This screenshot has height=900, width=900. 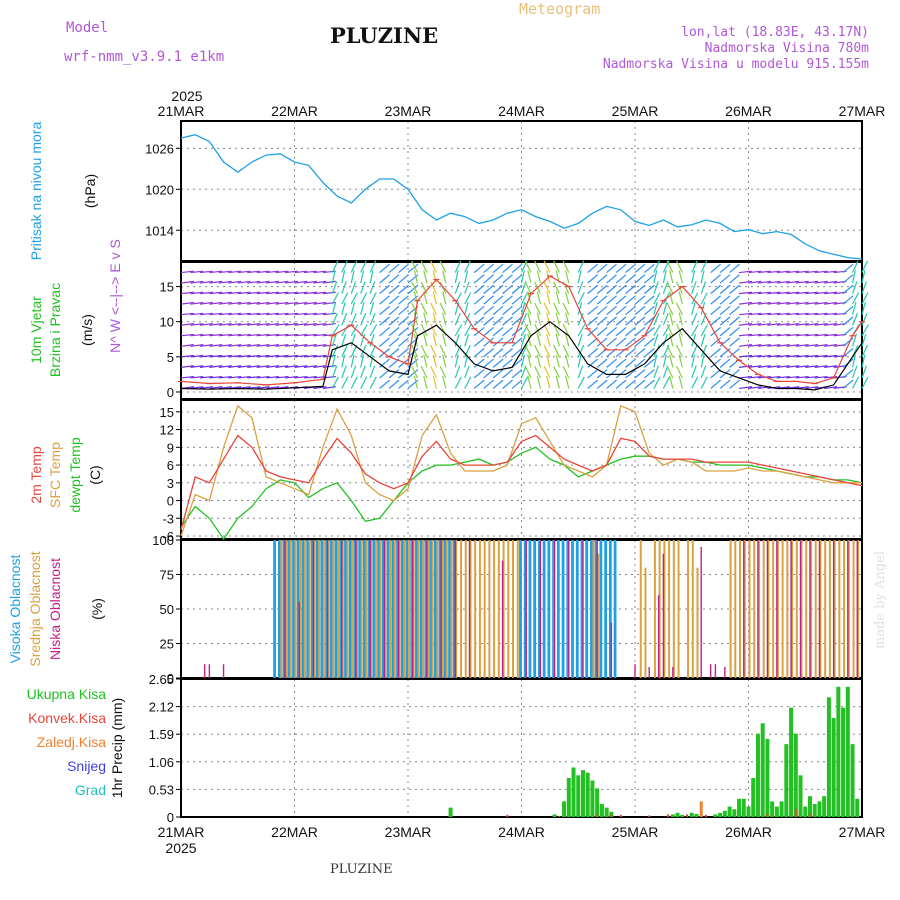 What do you see at coordinates (161, 762) in the screenshot?
I see `y-tick-label: 1.06` at bounding box center [161, 762].